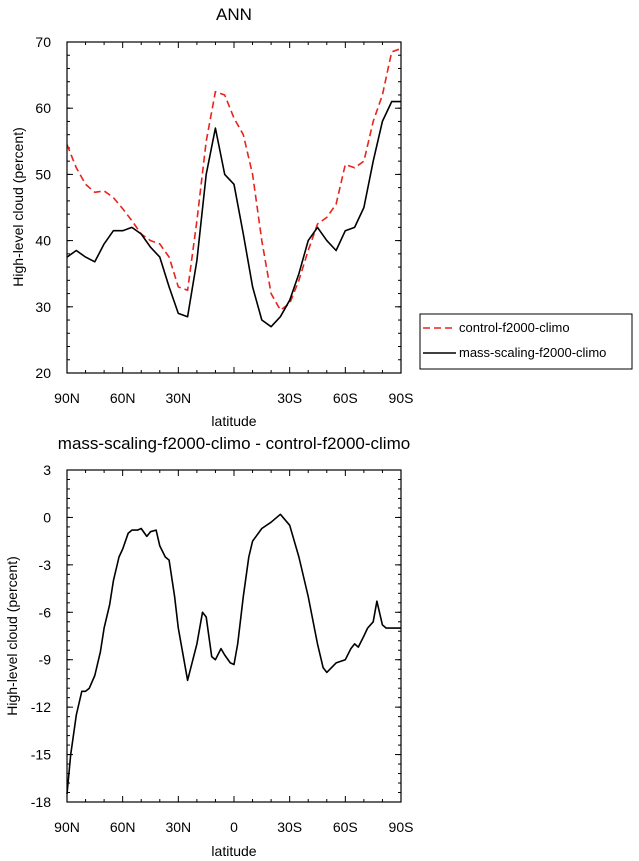 This screenshot has height=861, width=639. What do you see at coordinates (43, 241) in the screenshot?
I see `y-tick-label: 40` at bounding box center [43, 241].